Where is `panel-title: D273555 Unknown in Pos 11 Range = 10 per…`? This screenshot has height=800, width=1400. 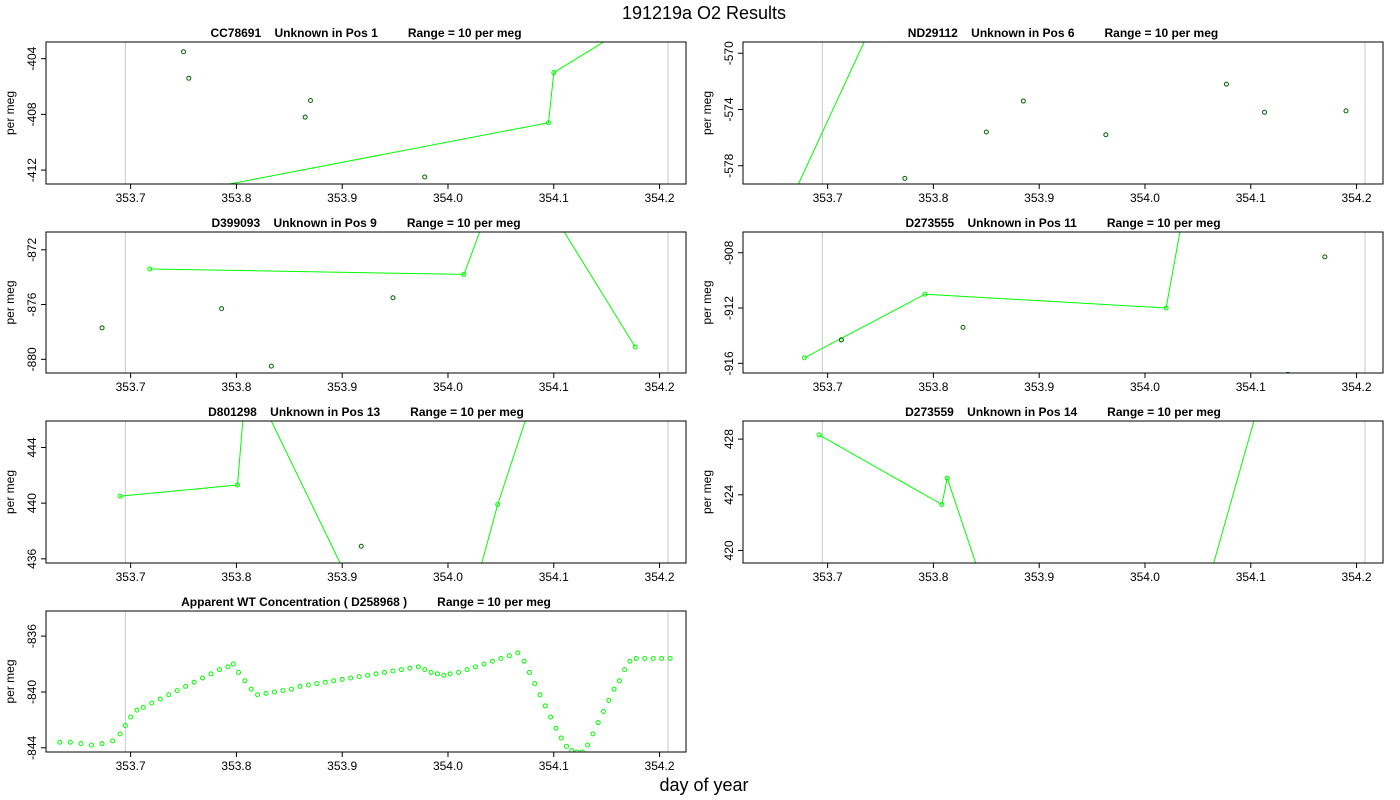
panel-title: D273555 Unknown in Pos 11 Range = 10 per… is located at coordinates (1062, 223).